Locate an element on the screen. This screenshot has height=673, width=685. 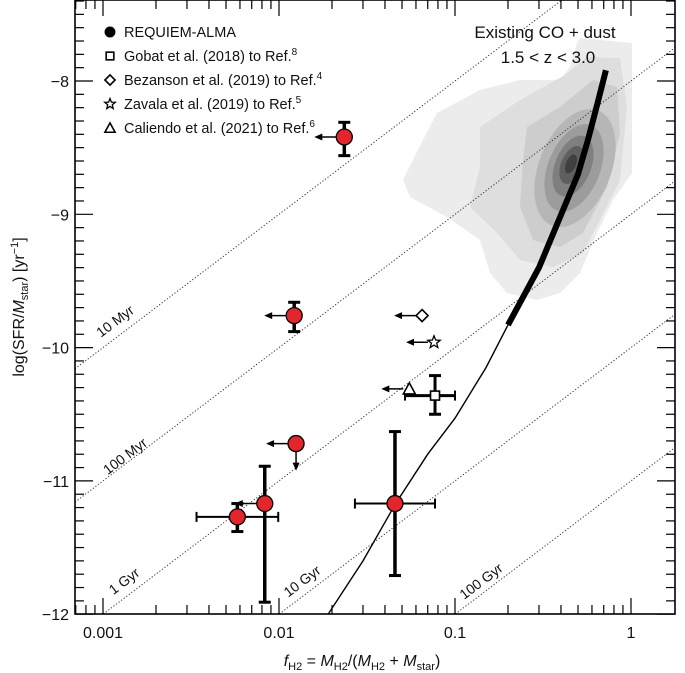
y-tick-label: −8 is located at coordinates (60, 82).